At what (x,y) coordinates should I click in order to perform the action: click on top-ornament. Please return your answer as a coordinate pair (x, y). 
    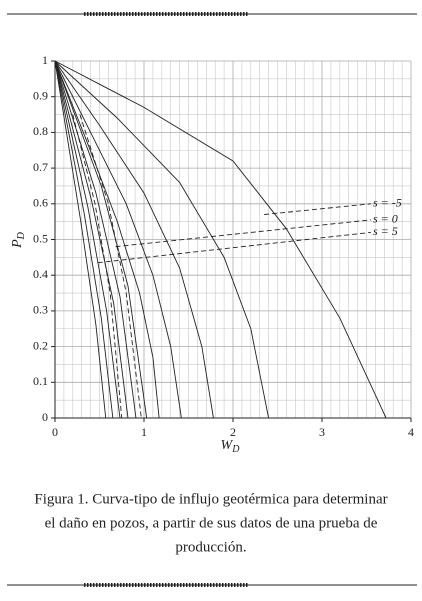
    Looking at the image, I should click on (165, 14).